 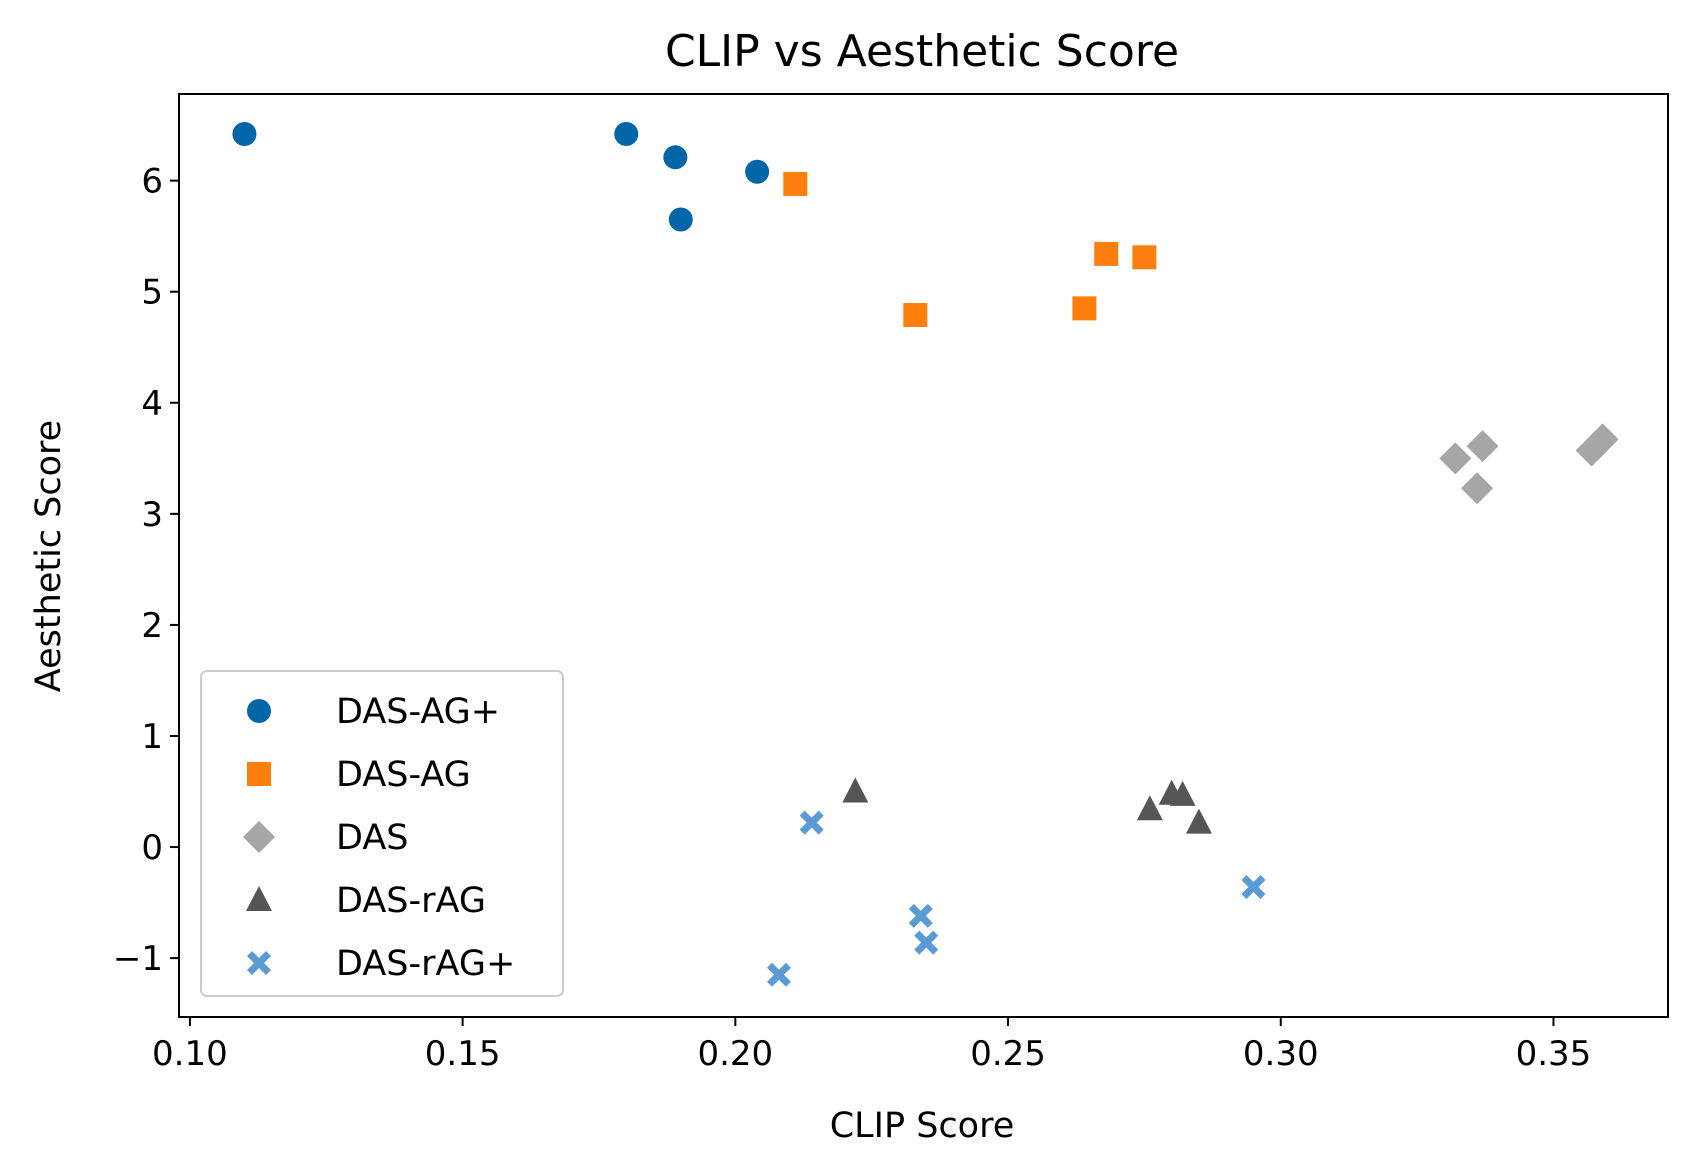 What do you see at coordinates (411, 901) in the screenshot?
I see `legend-label-das-rag: DAS-rAG` at bounding box center [411, 901].